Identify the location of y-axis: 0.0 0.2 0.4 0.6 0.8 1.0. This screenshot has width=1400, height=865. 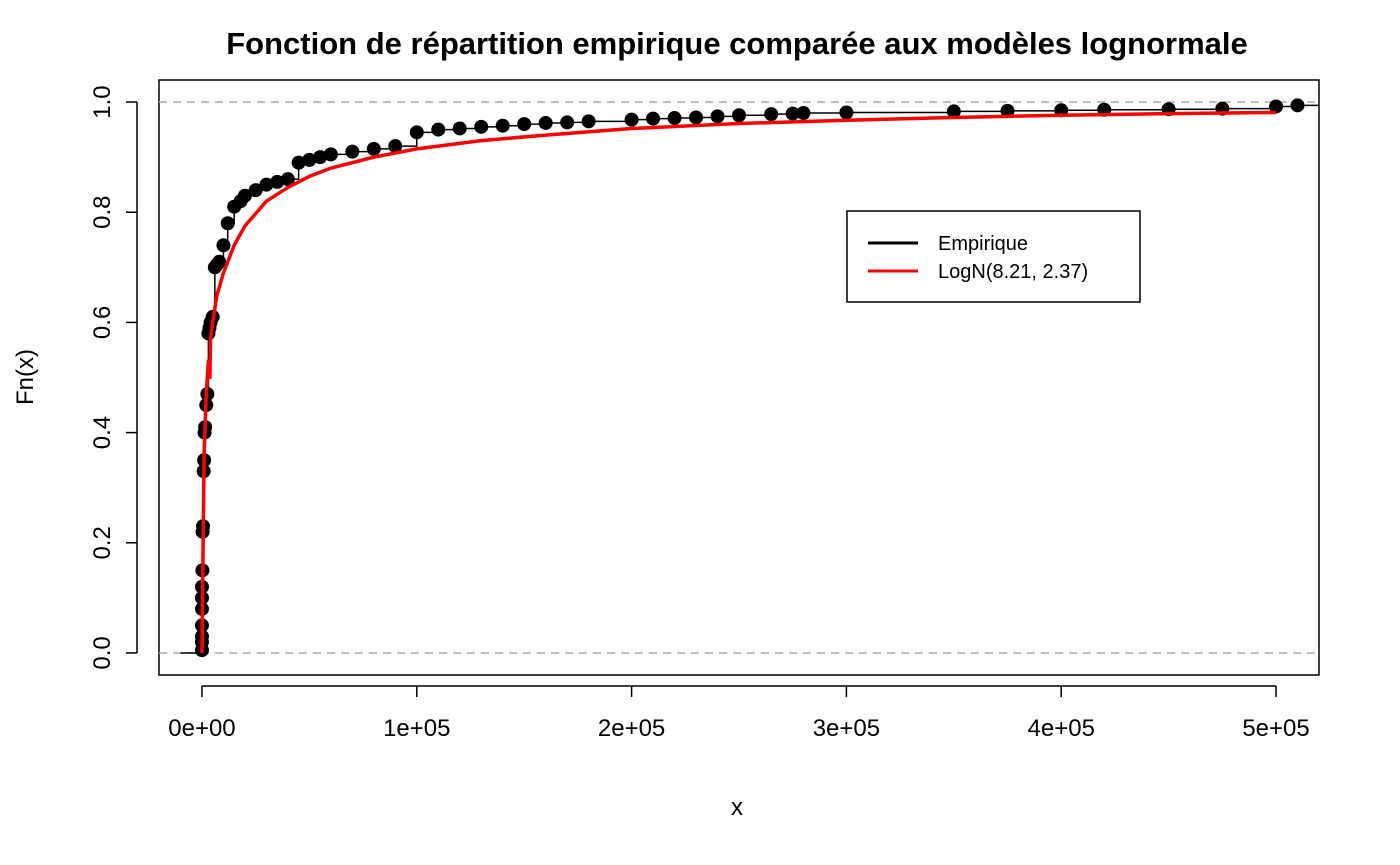
(113, 377).